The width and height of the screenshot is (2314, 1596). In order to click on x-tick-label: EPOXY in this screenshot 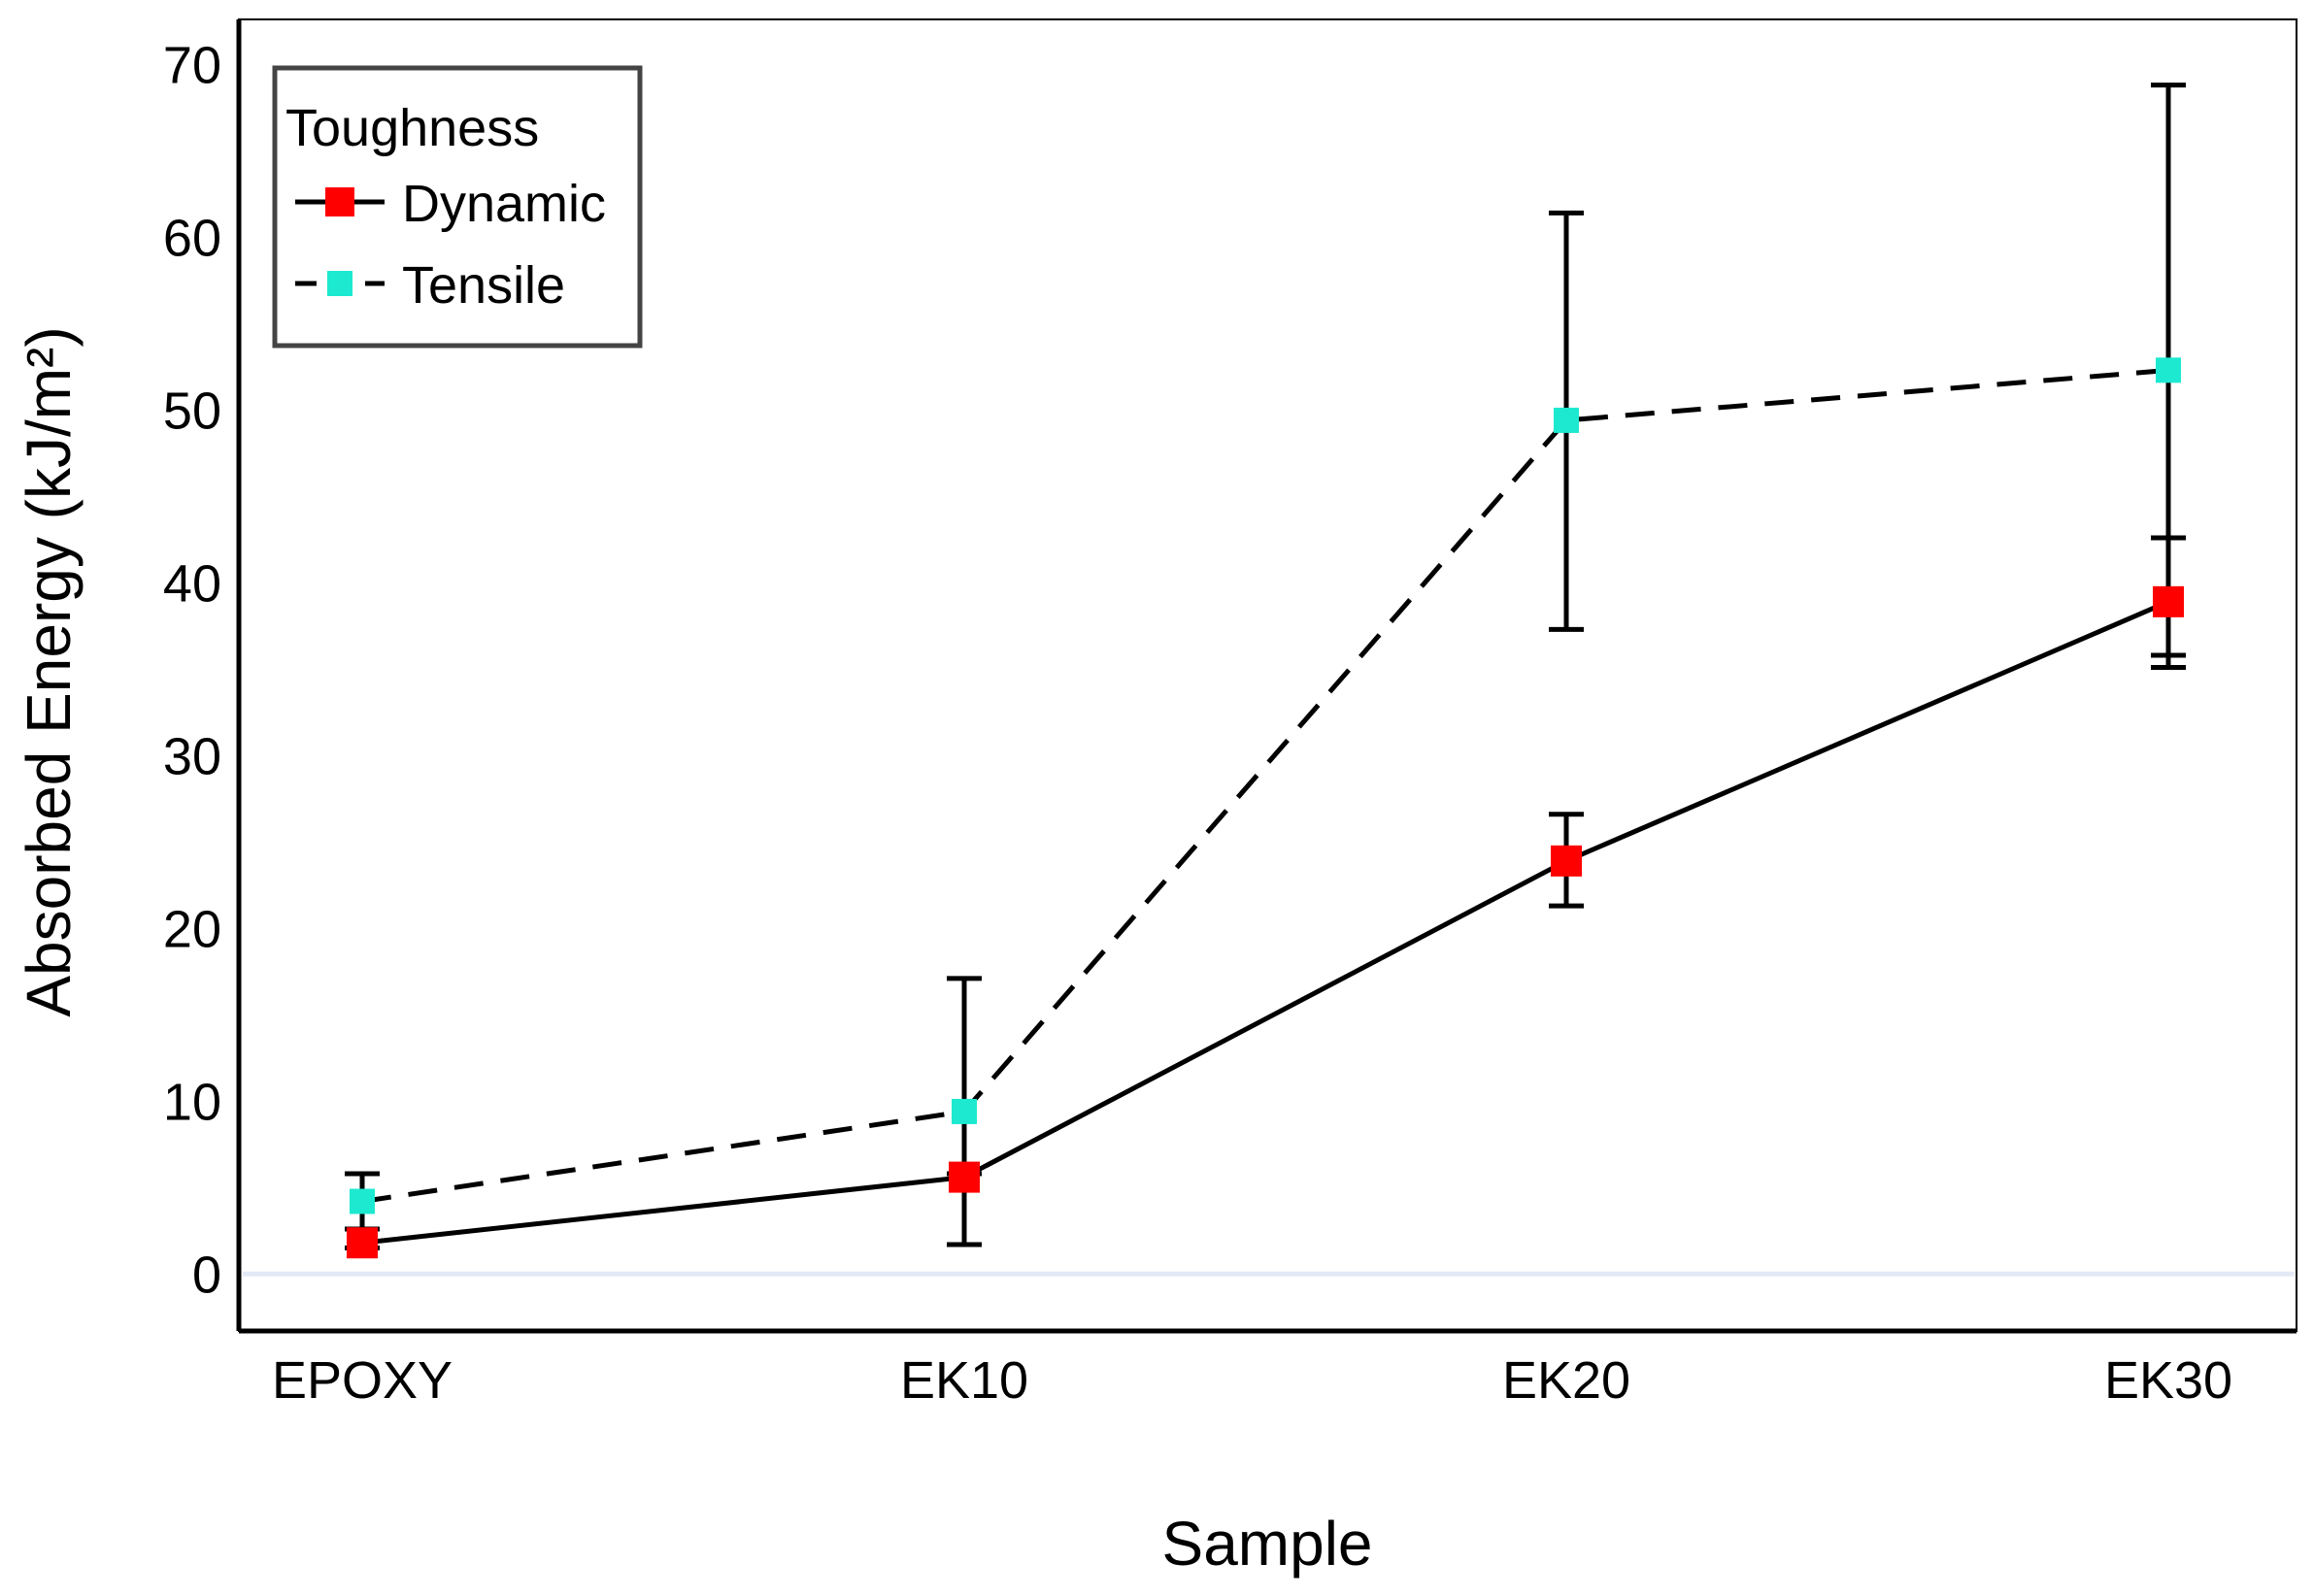, I will do `click(362, 1380)`.